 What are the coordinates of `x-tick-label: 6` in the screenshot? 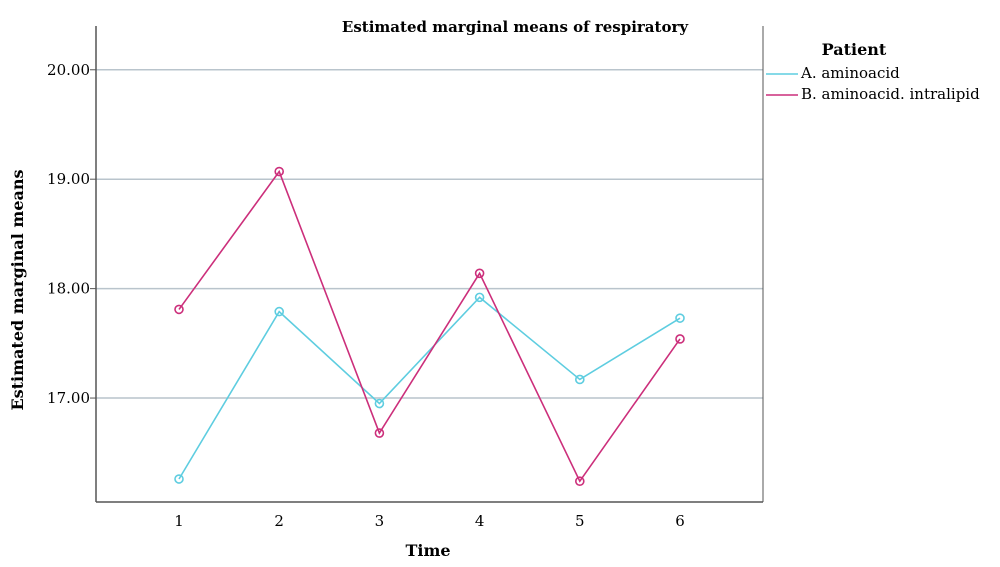 It's located at (680, 521).